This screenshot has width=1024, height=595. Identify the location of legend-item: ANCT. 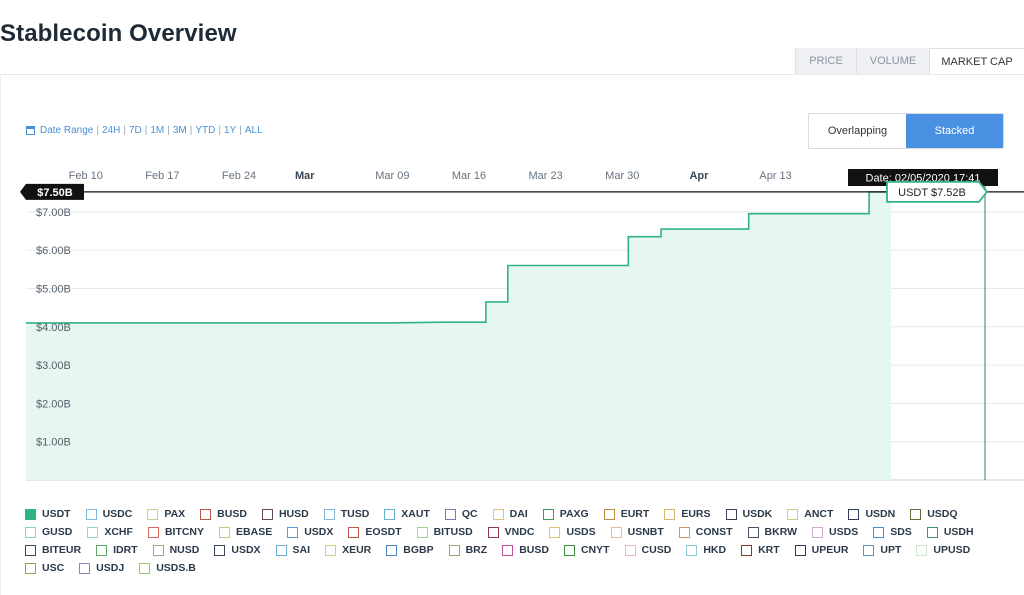
(810, 514).